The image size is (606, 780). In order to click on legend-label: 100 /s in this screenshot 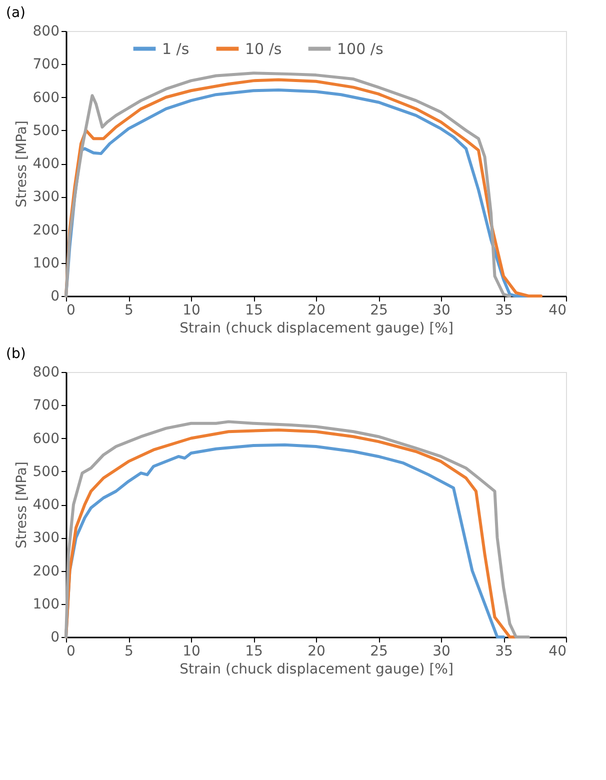, I will do `click(360, 49)`.